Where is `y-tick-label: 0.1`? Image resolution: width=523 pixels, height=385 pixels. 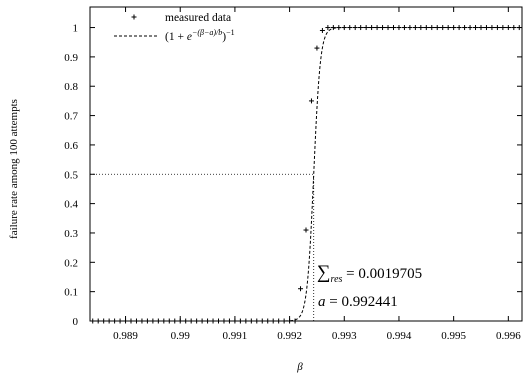 y-tick-label: 0.1 is located at coordinates (71, 293).